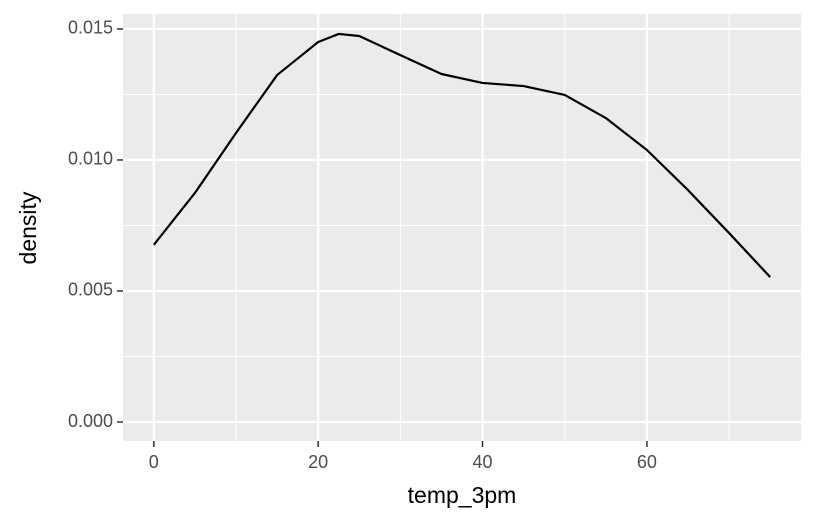 The image size is (816, 528). Describe the element at coordinates (318, 462) in the screenshot. I see `x-tick-label: 20` at that location.